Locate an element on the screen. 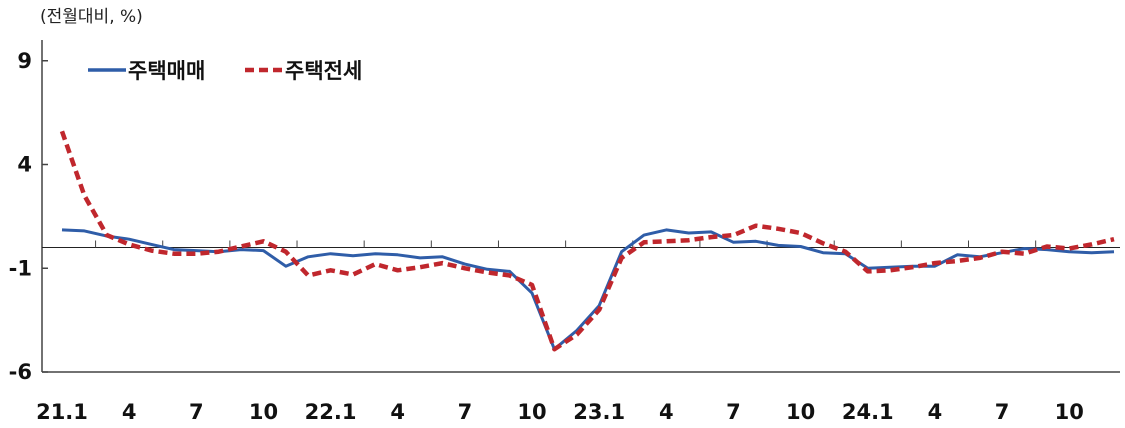 This screenshot has width=1125, height=428. y-tick-label: 4 is located at coordinates (24, 165).